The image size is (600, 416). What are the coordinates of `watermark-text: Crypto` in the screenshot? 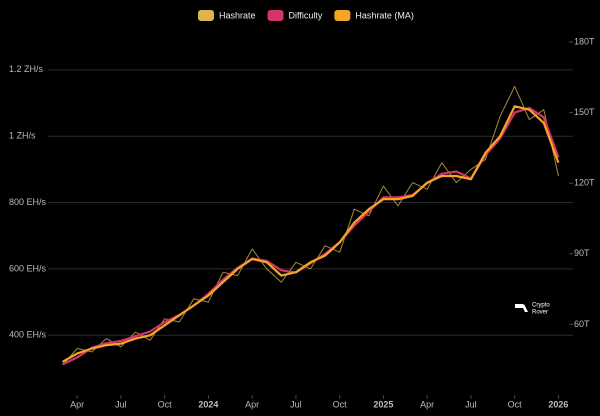 It's located at (541, 306).